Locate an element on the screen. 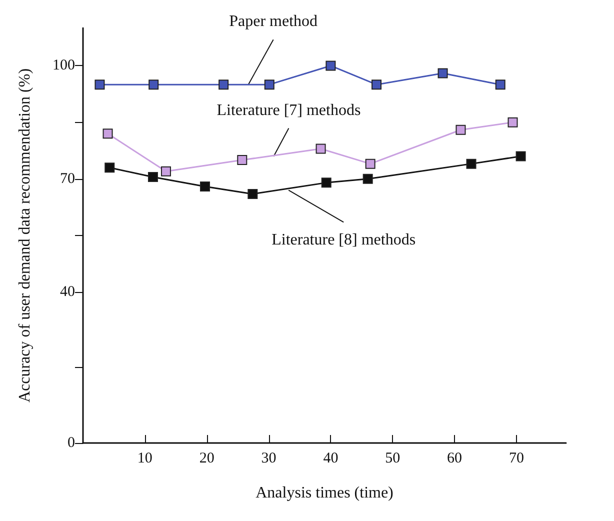 The width and height of the screenshot is (614, 521). y-tick-label: 40 is located at coordinates (67, 292).